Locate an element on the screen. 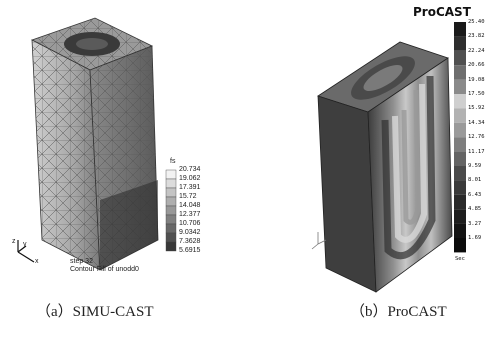 This screenshot has width=497, height=348. simucast-legend-value: 15.72 is located at coordinates (188, 196).